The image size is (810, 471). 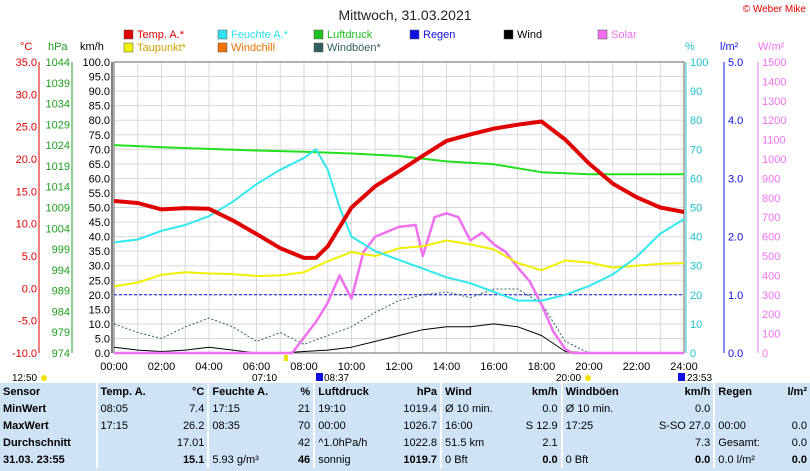 I want to click on table-cell: 2.1, so click(x=550, y=442).